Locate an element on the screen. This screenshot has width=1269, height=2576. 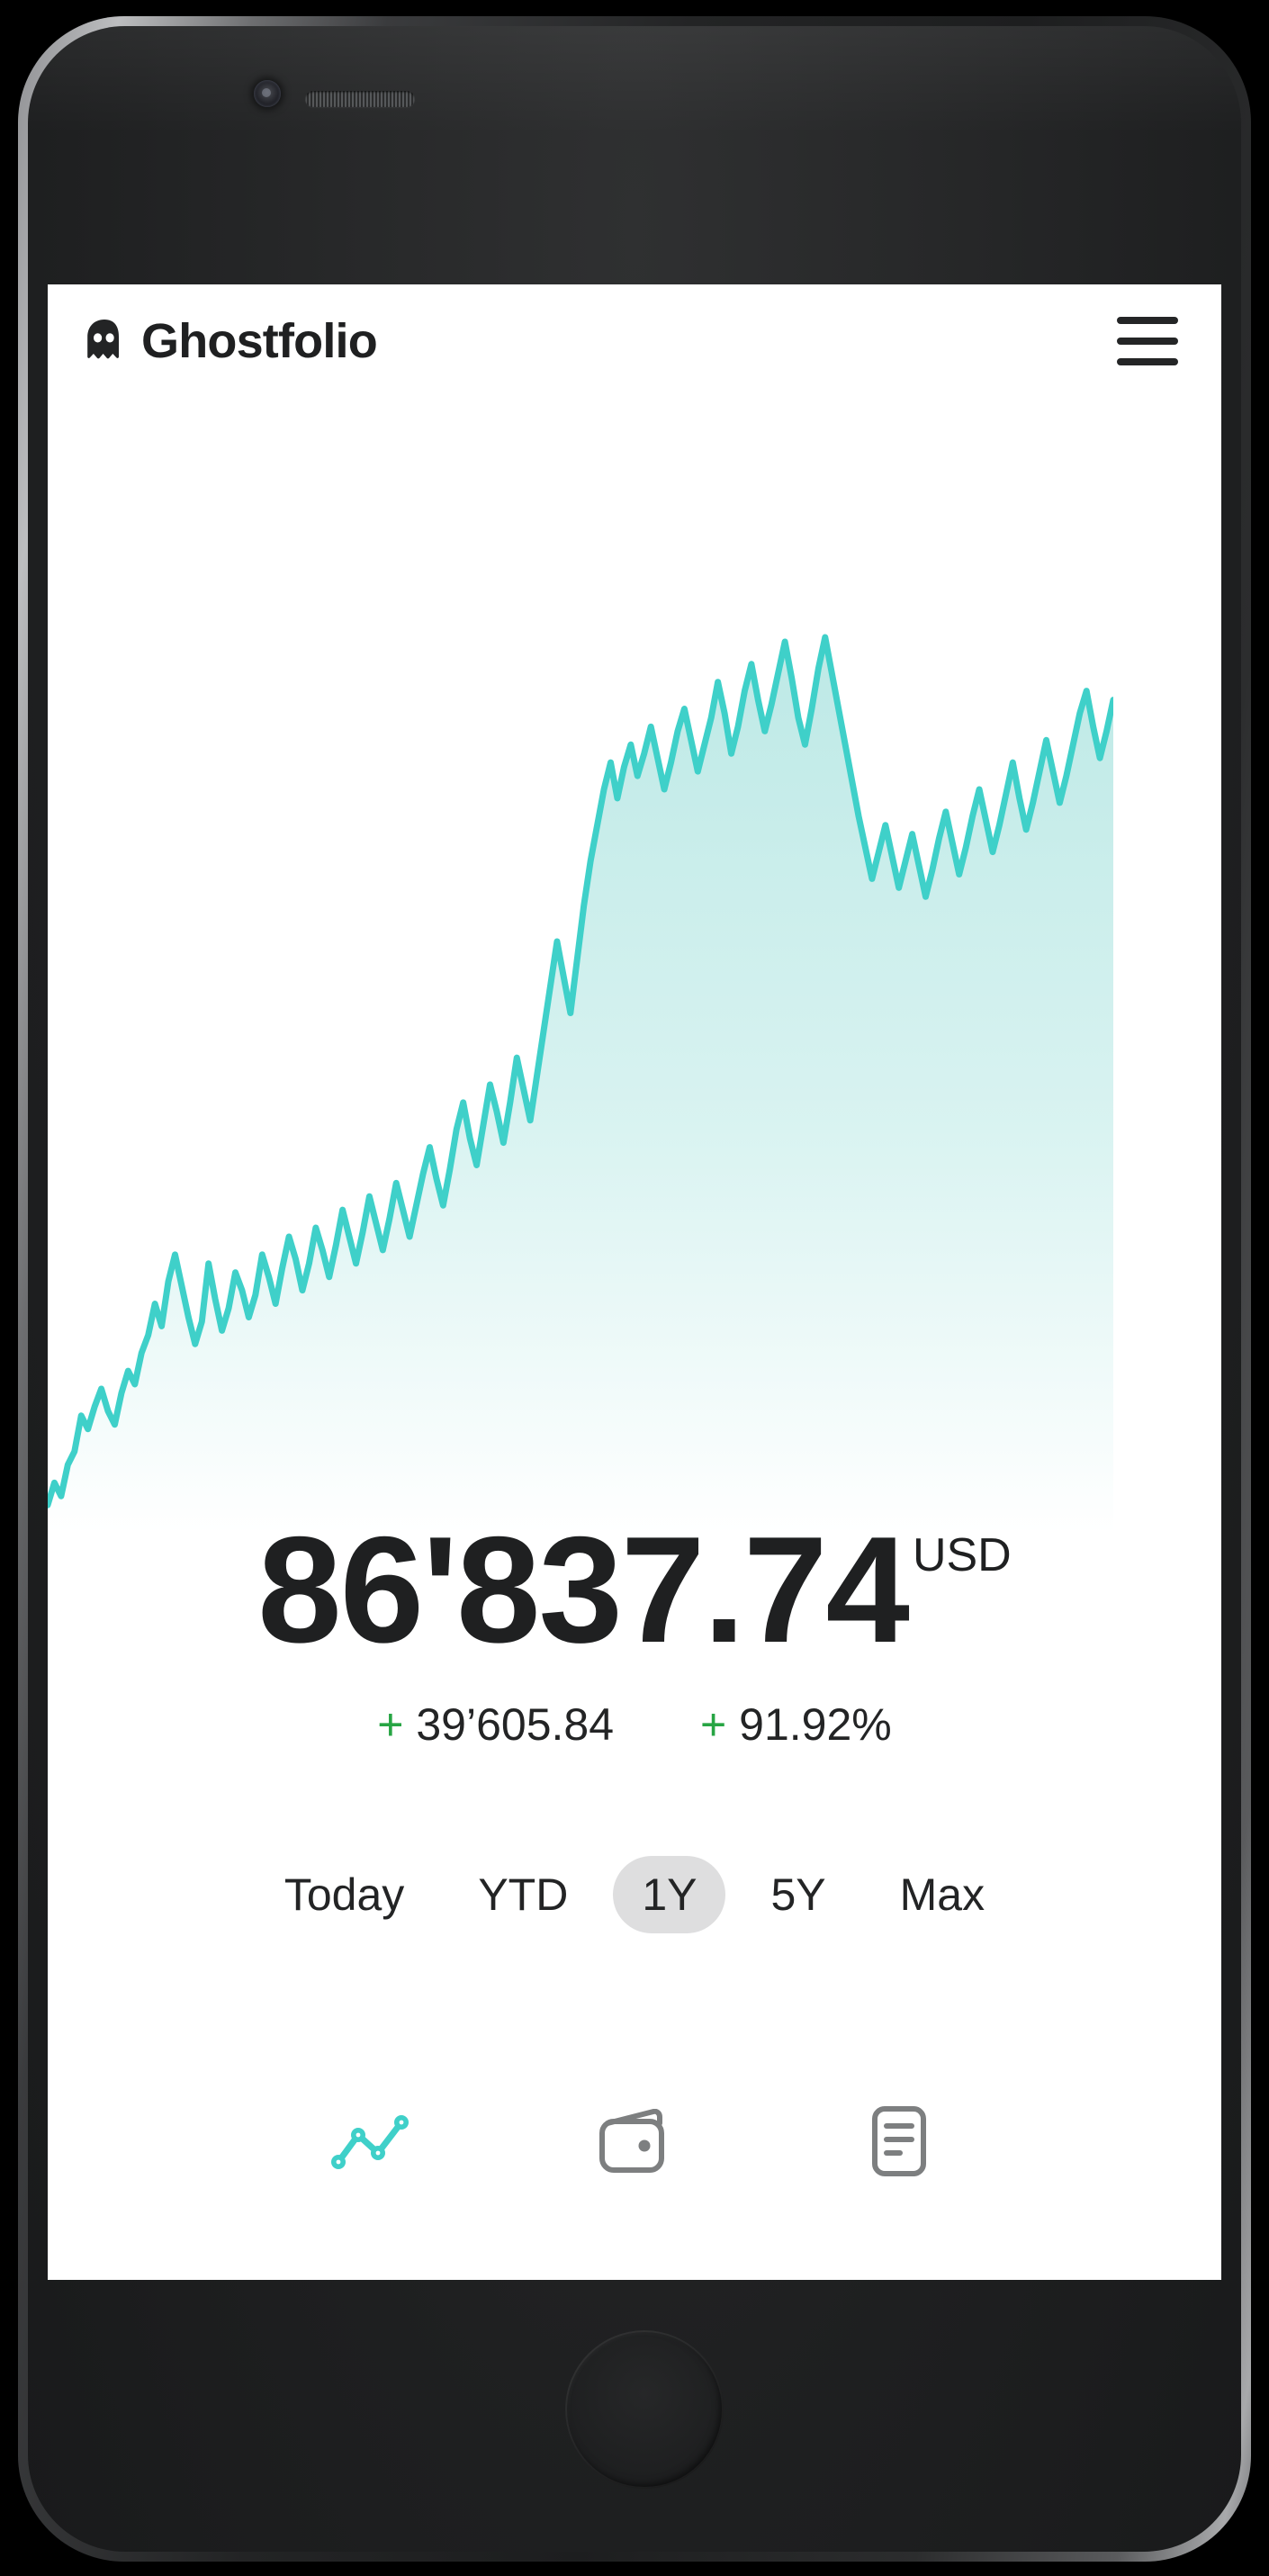
brand-logo: Ghostfolio is located at coordinates (231, 341).